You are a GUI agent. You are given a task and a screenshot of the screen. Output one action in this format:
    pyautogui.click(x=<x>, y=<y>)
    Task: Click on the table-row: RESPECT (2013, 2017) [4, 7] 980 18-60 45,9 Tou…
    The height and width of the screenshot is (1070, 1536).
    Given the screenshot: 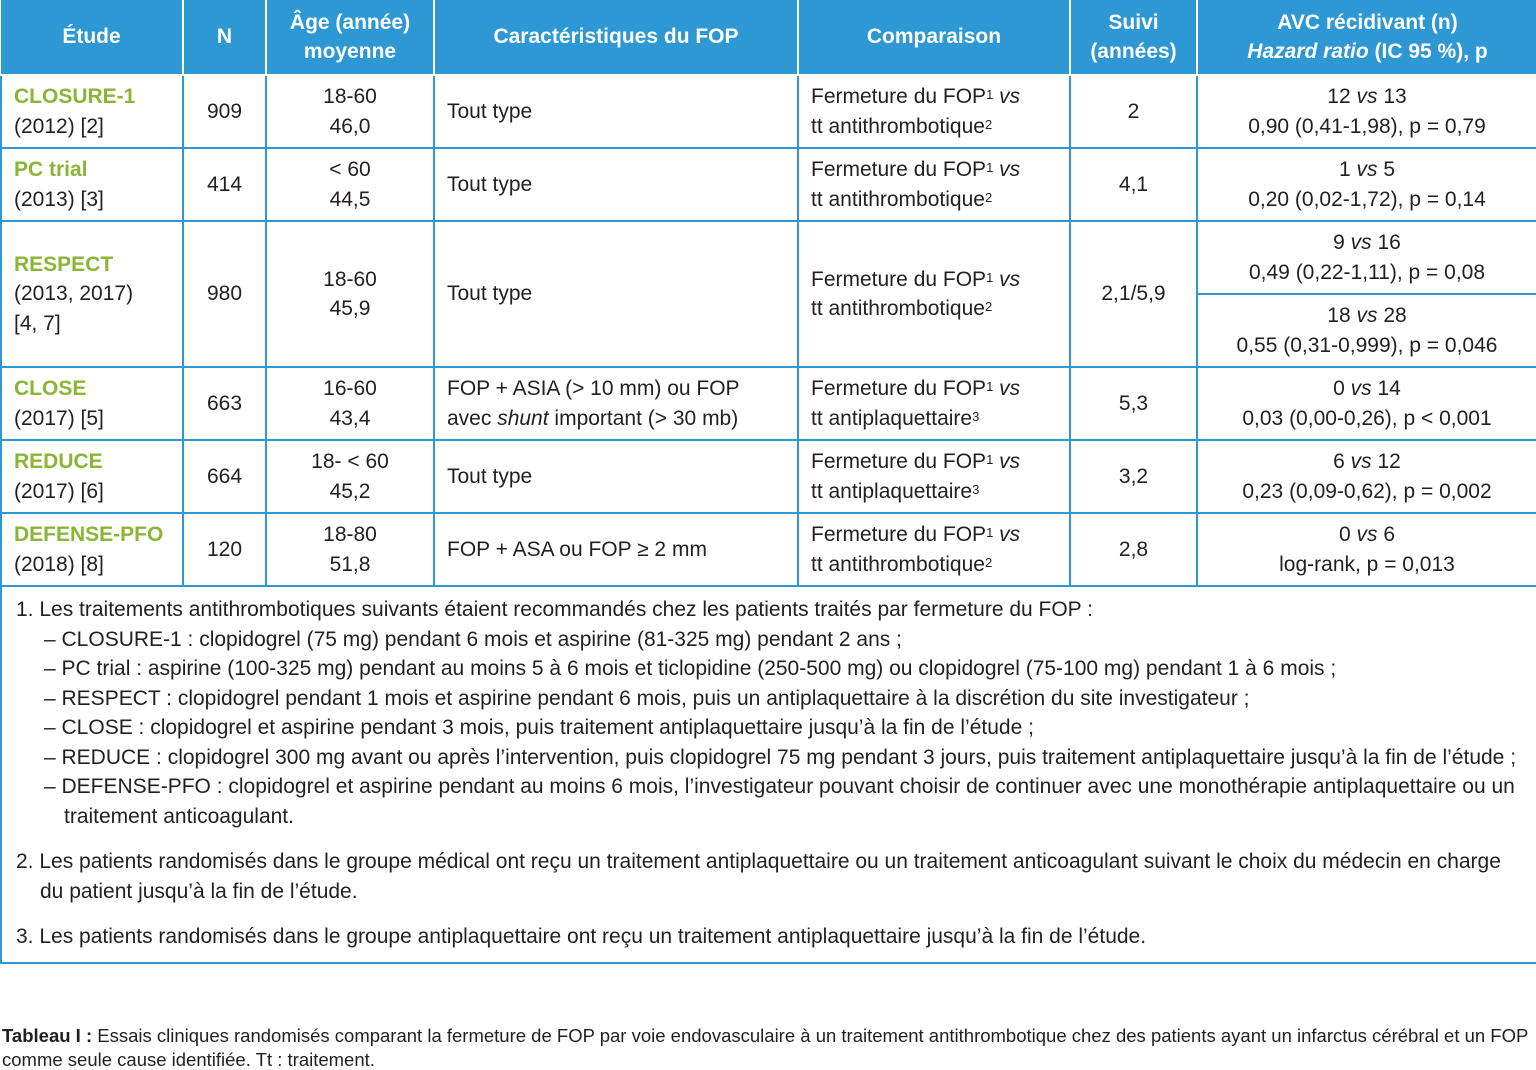 What is the action you would take?
    pyautogui.click(x=768, y=294)
    